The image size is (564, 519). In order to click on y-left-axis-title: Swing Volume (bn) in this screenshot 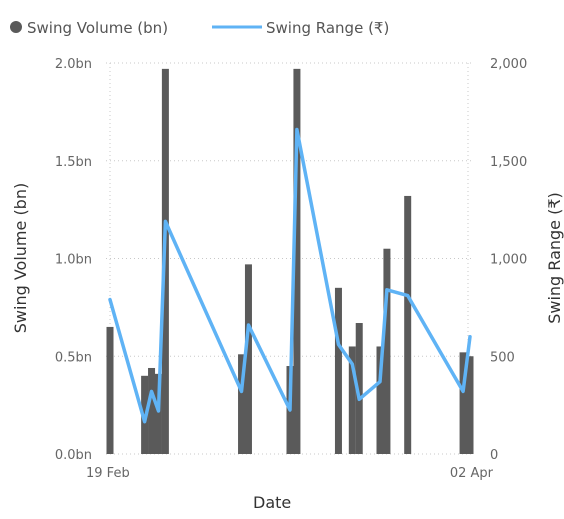, I will do `click(20, 258)`.